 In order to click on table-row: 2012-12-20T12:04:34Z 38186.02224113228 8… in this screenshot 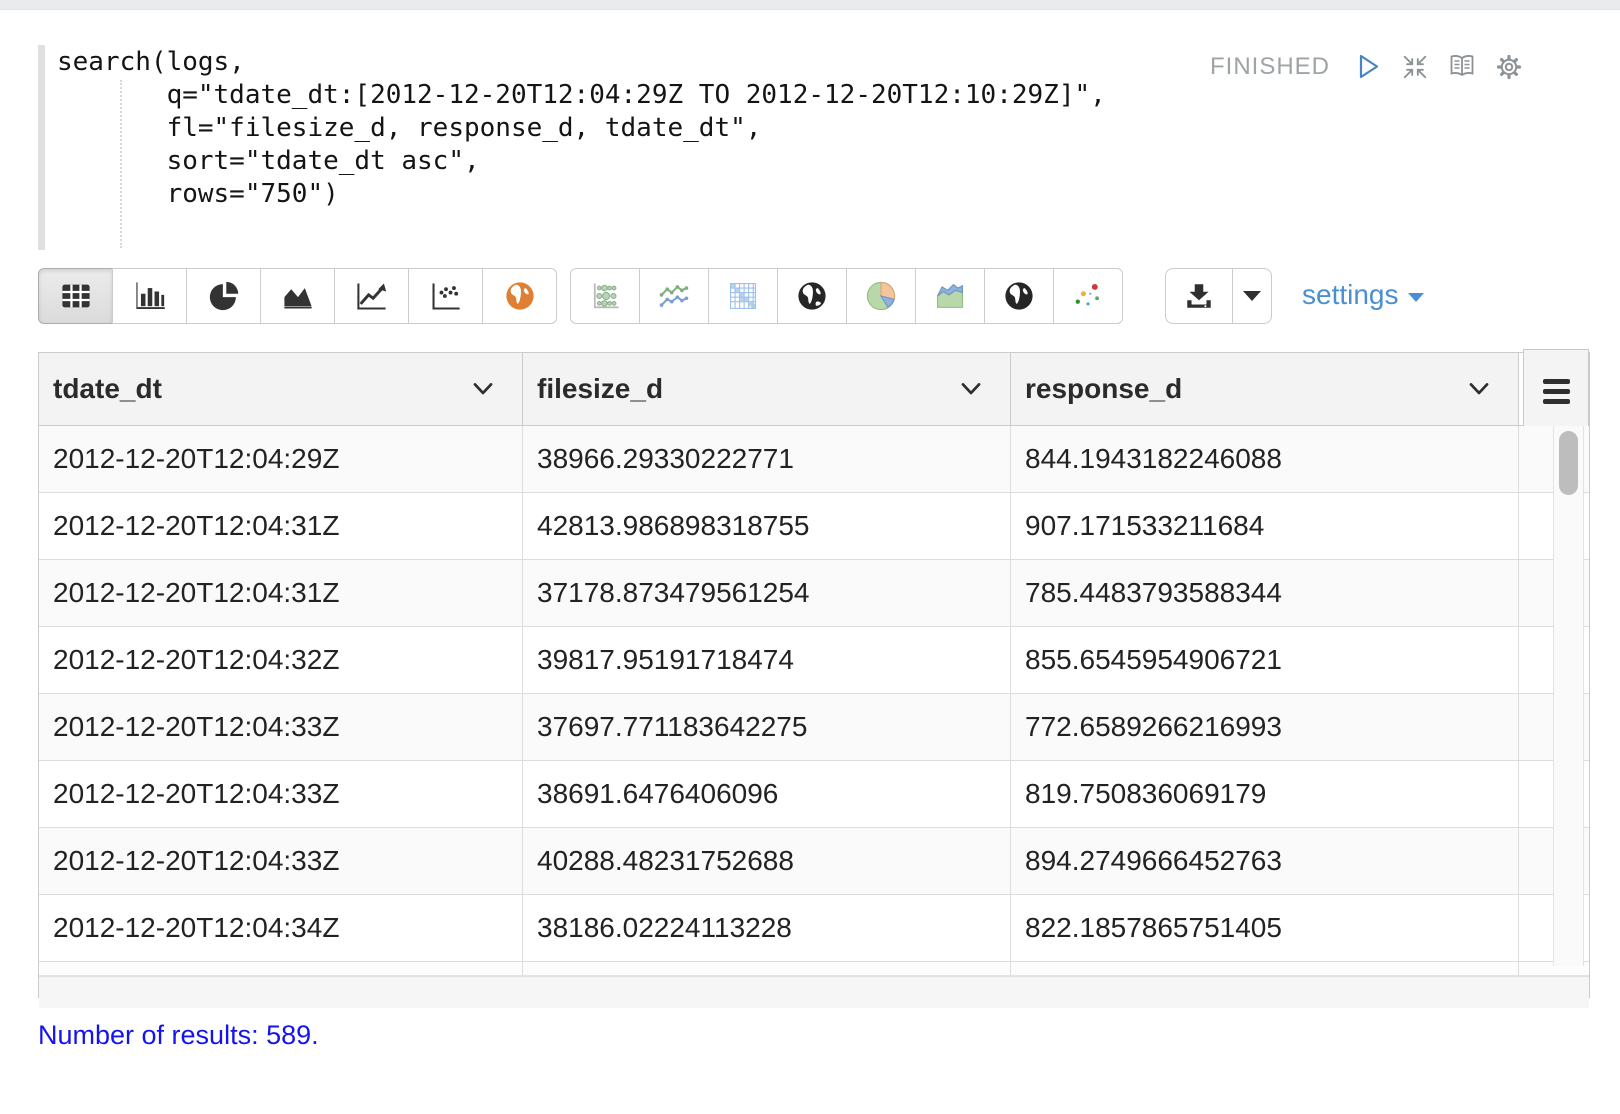, I will do `click(814, 928)`.